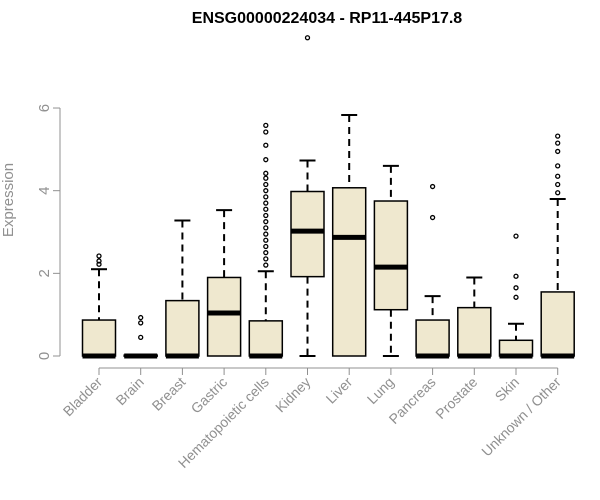  I want to click on y-axis-label: Expression, so click(8, 200).